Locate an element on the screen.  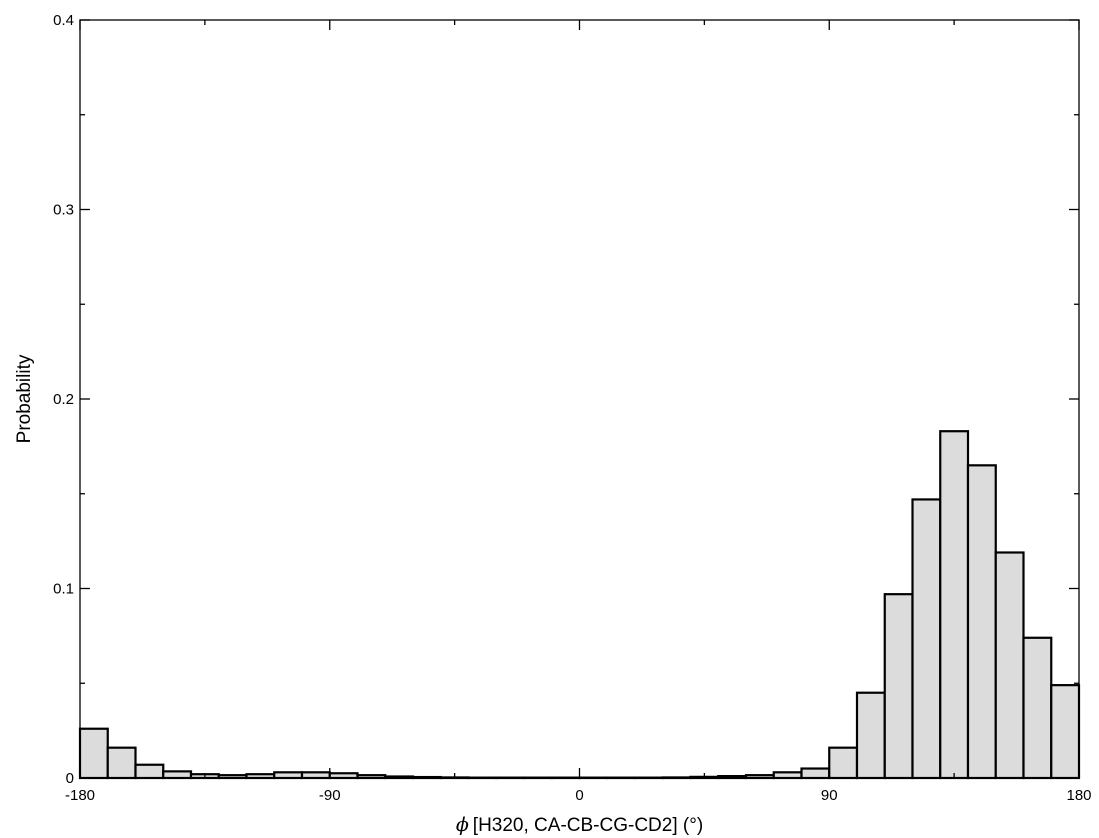
x-tick-label: -180 is located at coordinates (80, 795).